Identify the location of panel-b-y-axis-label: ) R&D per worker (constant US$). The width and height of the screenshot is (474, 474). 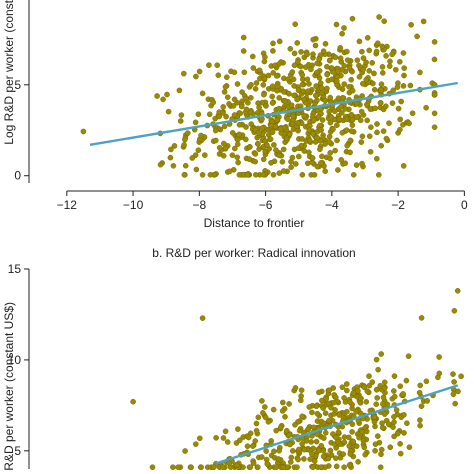
(9, 388).